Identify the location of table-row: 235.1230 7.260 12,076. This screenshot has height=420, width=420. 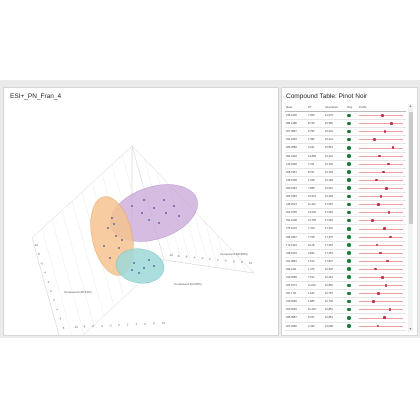
(345, 116).